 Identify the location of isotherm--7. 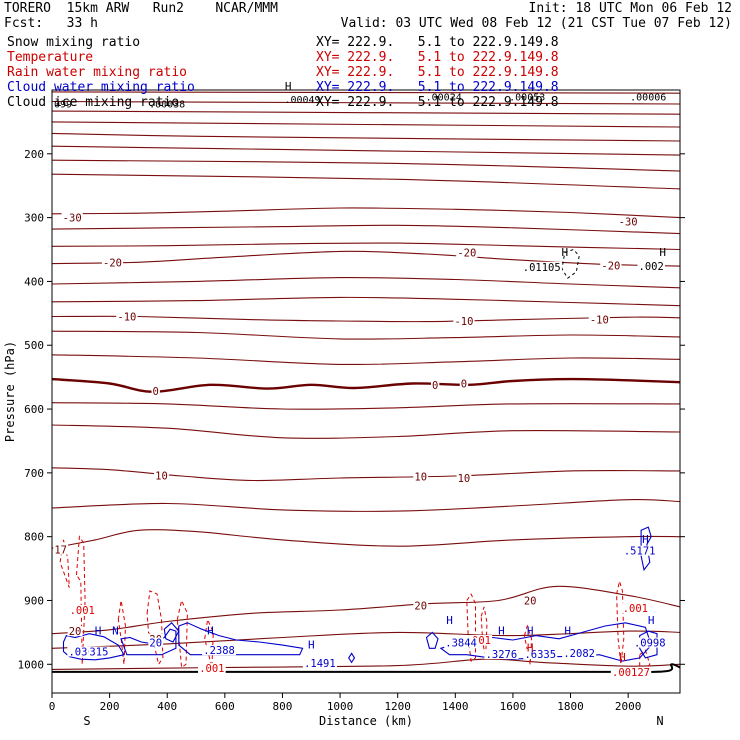
(366, 335).